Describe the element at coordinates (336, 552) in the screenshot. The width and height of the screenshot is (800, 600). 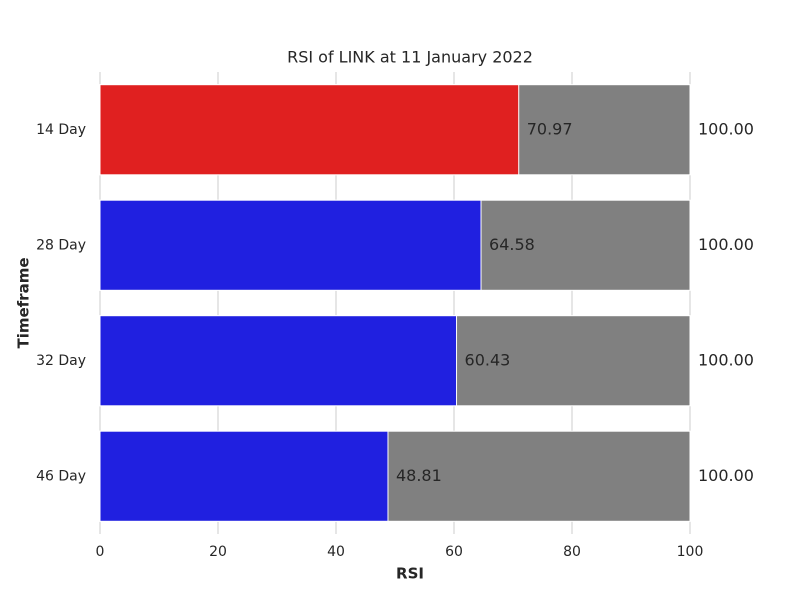
I see `x-tick-label: 40` at that location.